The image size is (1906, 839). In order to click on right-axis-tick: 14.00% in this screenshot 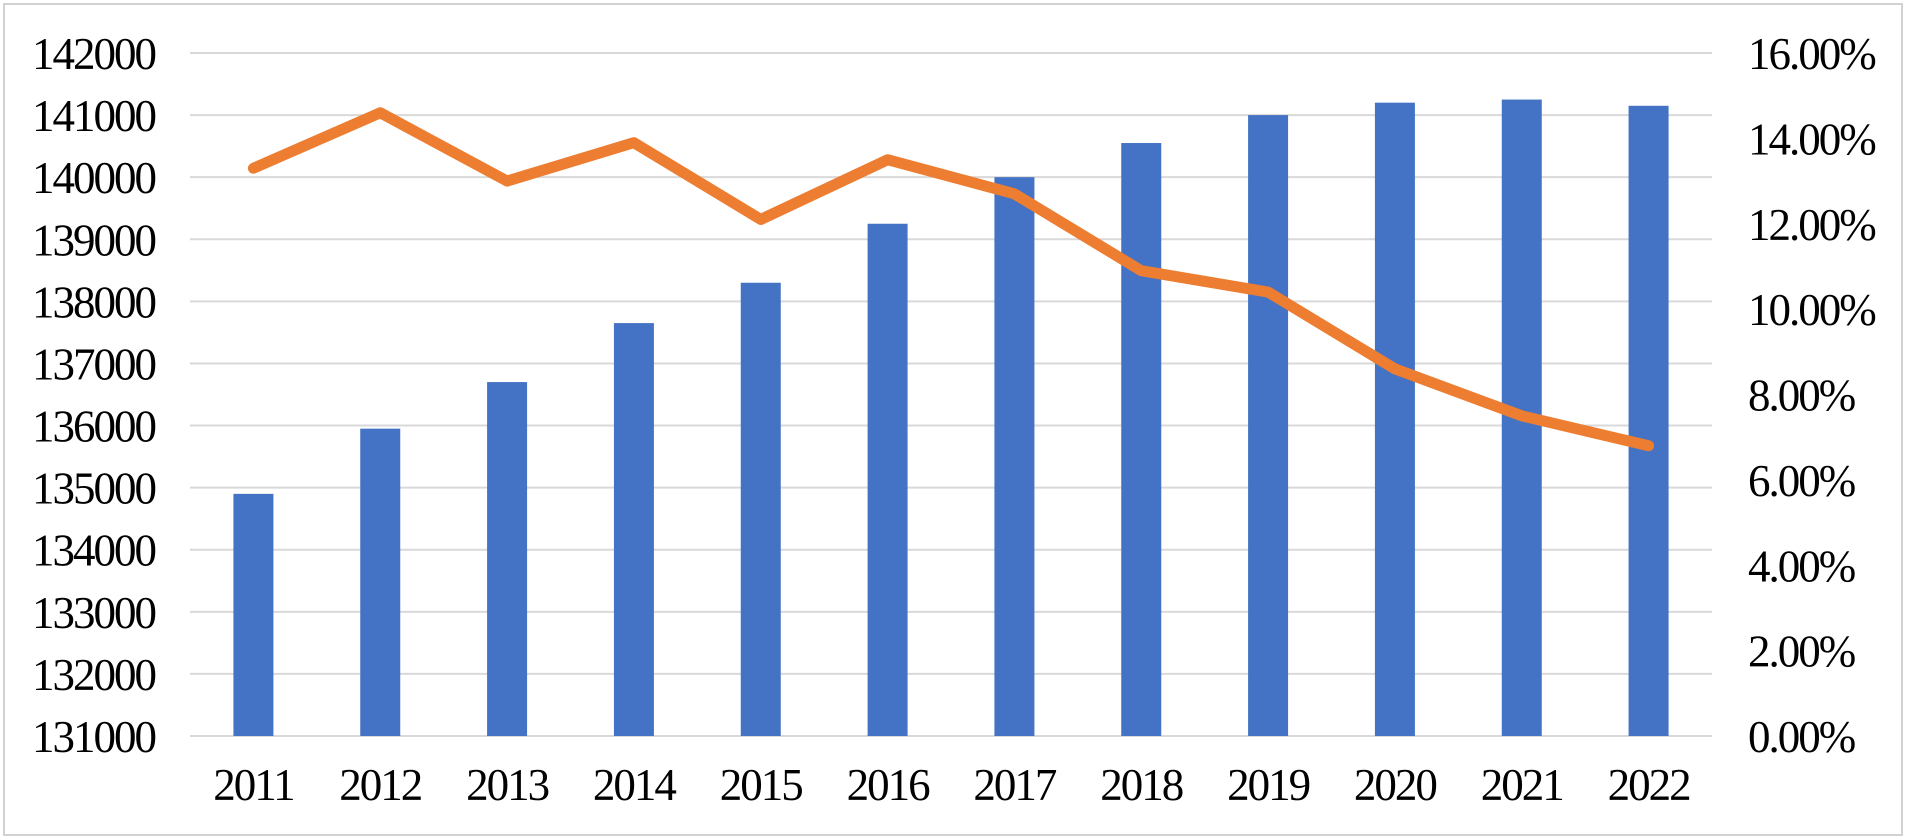, I will do `click(1811, 139)`.